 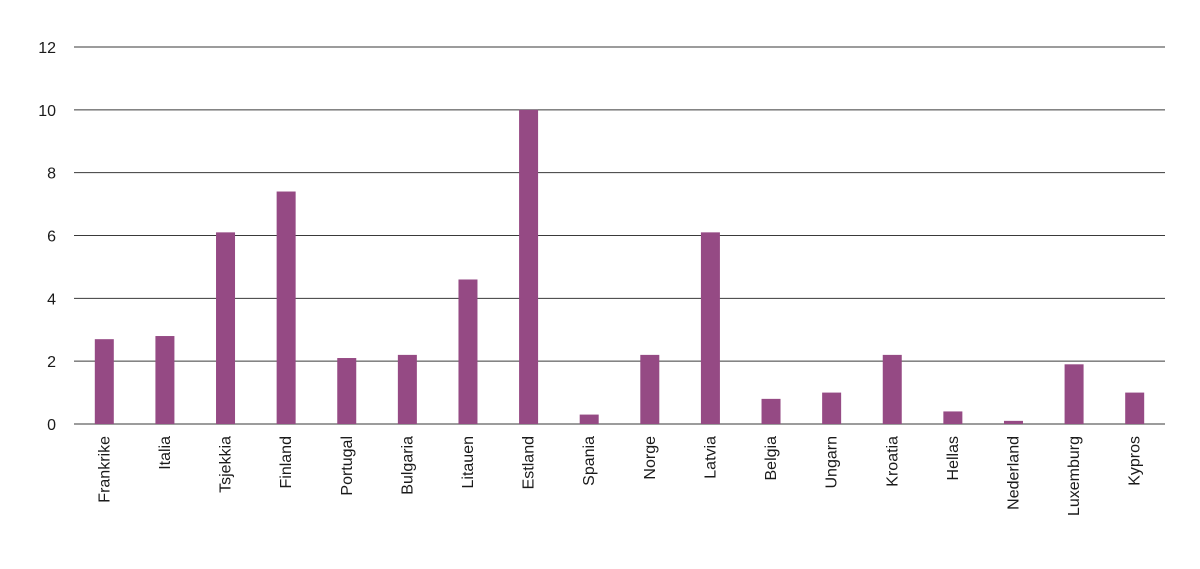 What do you see at coordinates (953, 417) in the screenshot?
I see `bar-hellas` at bounding box center [953, 417].